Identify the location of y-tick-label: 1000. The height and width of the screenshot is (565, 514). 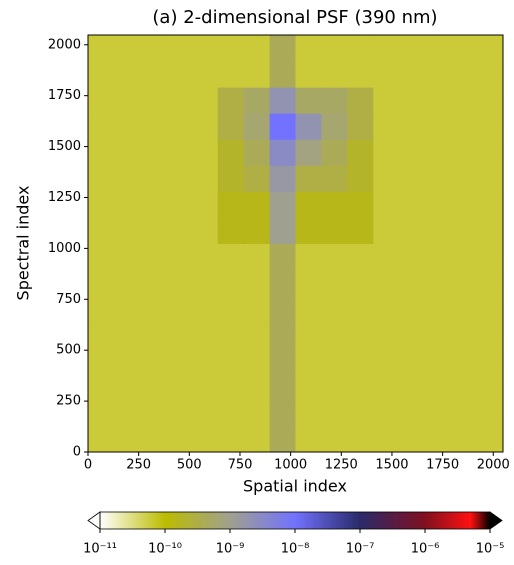
(64, 248).